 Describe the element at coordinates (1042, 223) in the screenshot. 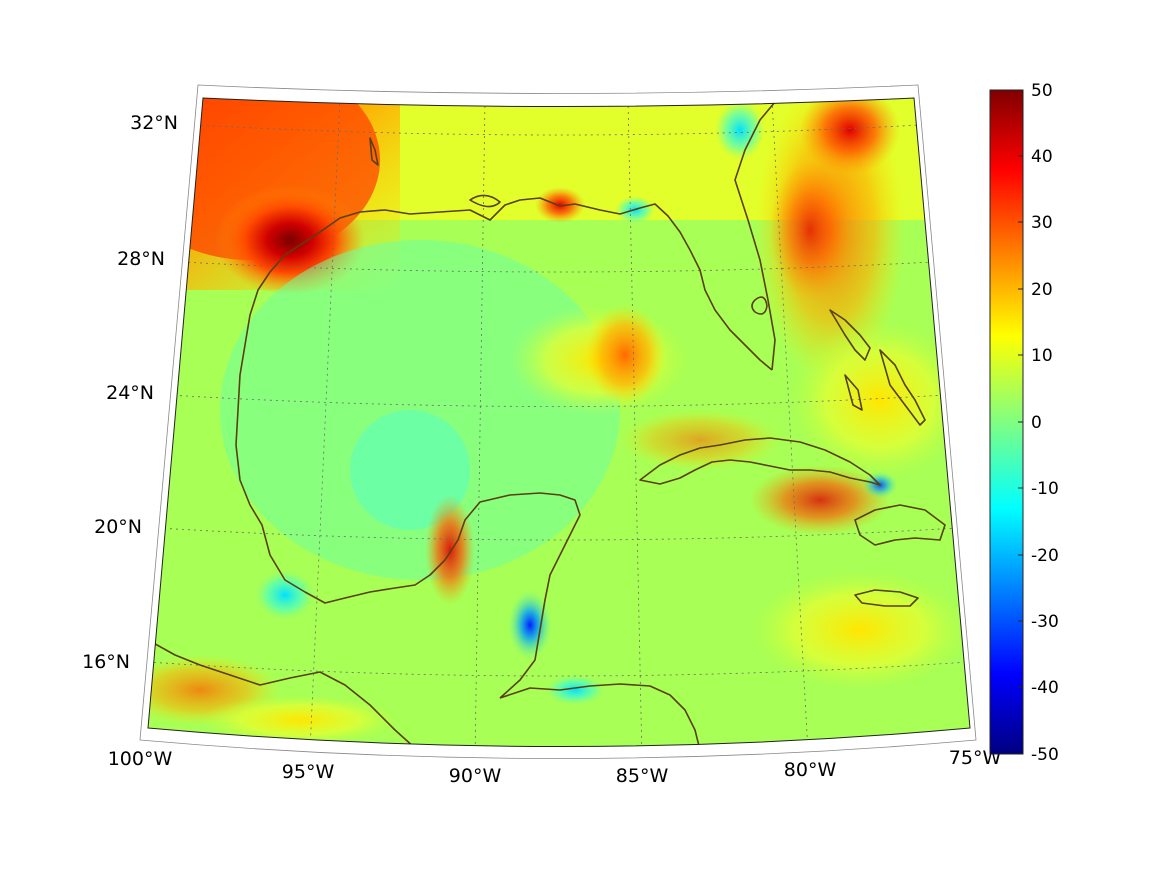

I see `colorbar-label: 30` at that location.